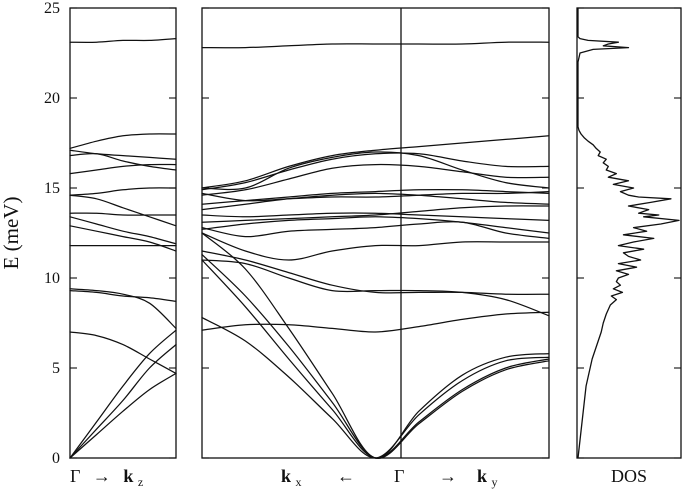  Describe the element at coordinates (52, 278) in the screenshot. I see `y-tick-label-10: 10` at that location.